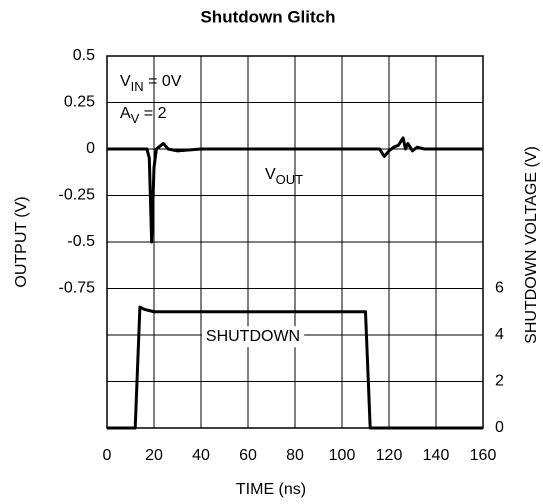  Describe the element at coordinates (499, 288) in the screenshot. I see `y2-tick-label: 6` at that location.